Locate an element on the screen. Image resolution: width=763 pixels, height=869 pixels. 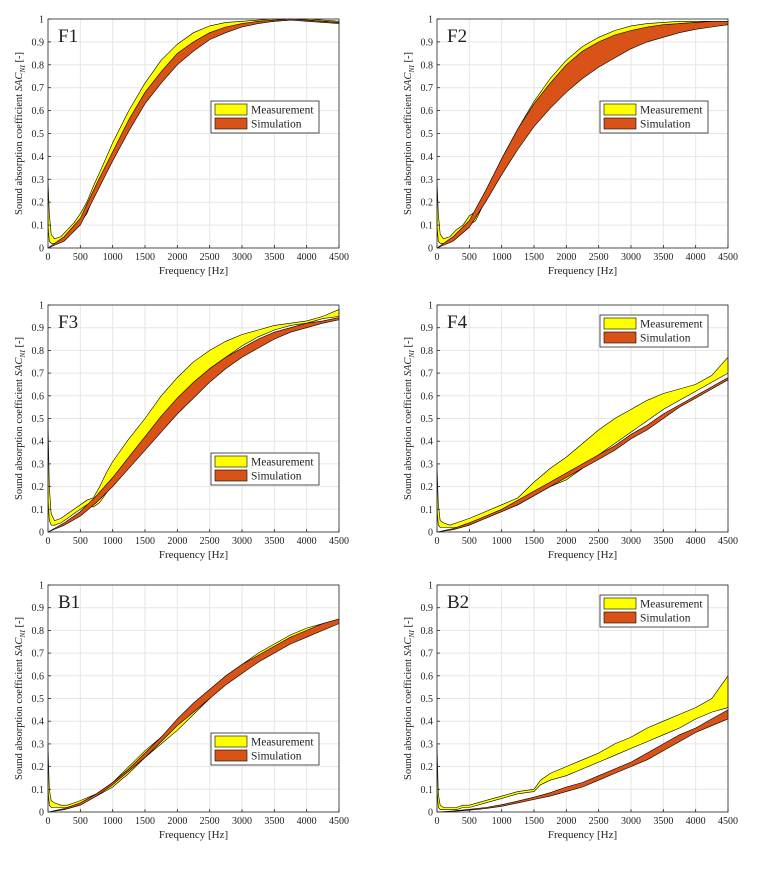
panel-title: B2 is located at coordinates (458, 602).